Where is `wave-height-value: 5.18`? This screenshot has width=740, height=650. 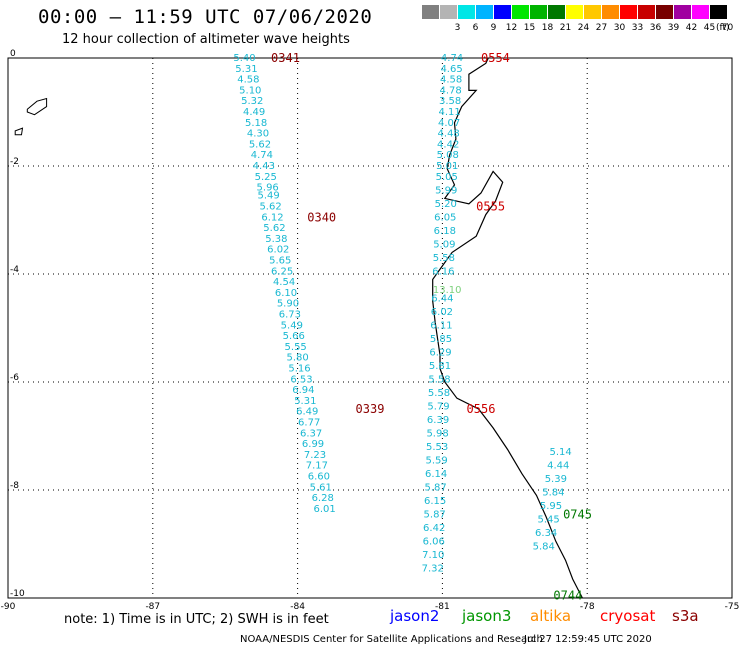
wave-height-value: 5.18 is located at coordinates (256, 123).